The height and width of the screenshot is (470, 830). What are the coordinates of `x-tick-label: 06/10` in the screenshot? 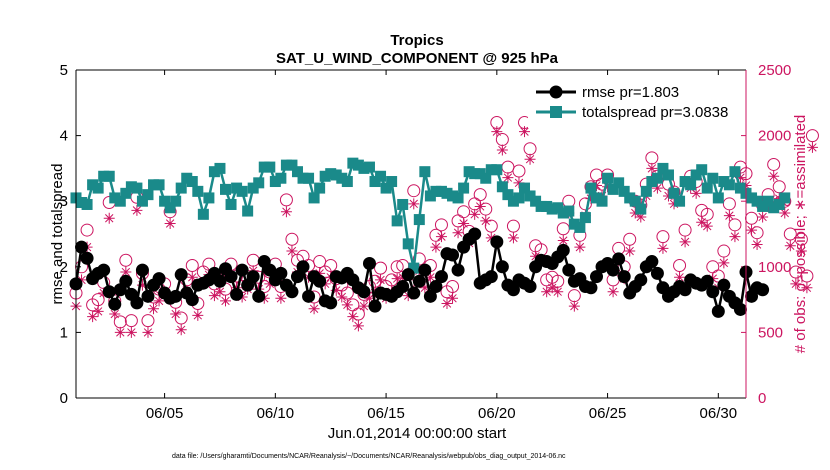 It's located at (276, 413).